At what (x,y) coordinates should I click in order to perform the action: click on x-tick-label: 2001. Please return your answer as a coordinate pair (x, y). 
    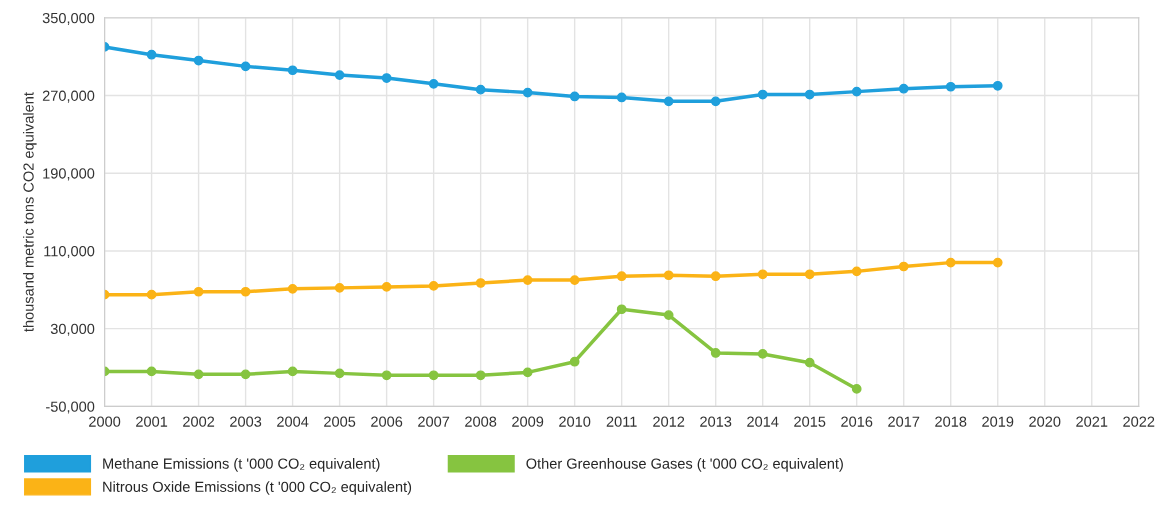
    Looking at the image, I should click on (152, 421).